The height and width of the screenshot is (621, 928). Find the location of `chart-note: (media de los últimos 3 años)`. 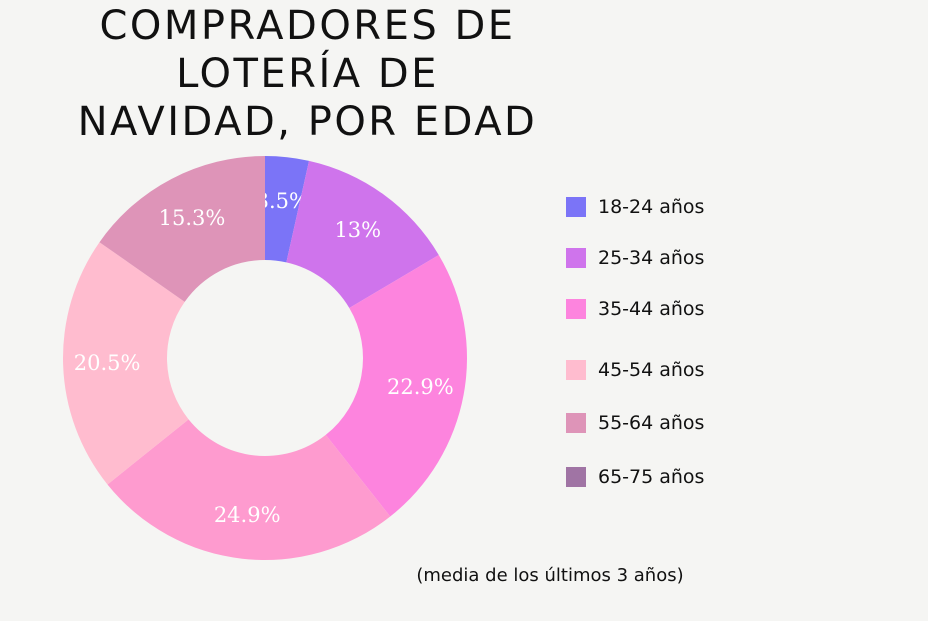

chart-note: (media de los últimos 3 años) is located at coordinates (550, 575).